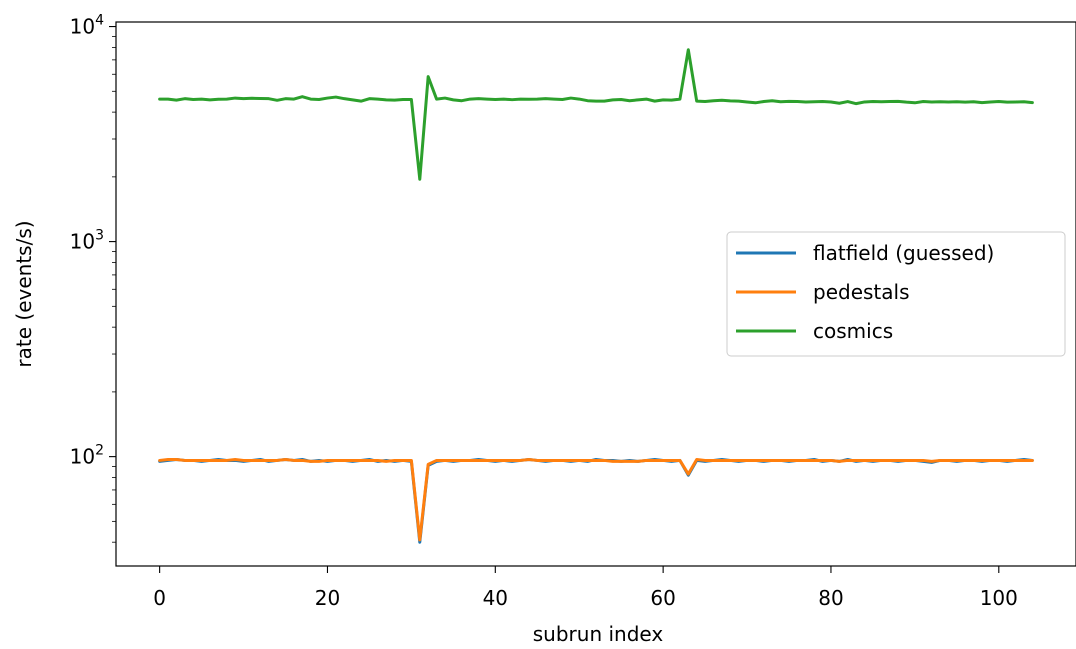 The width and height of the screenshot is (1076, 649). I want to click on y-tick-label: 10³, so click(87, 241).